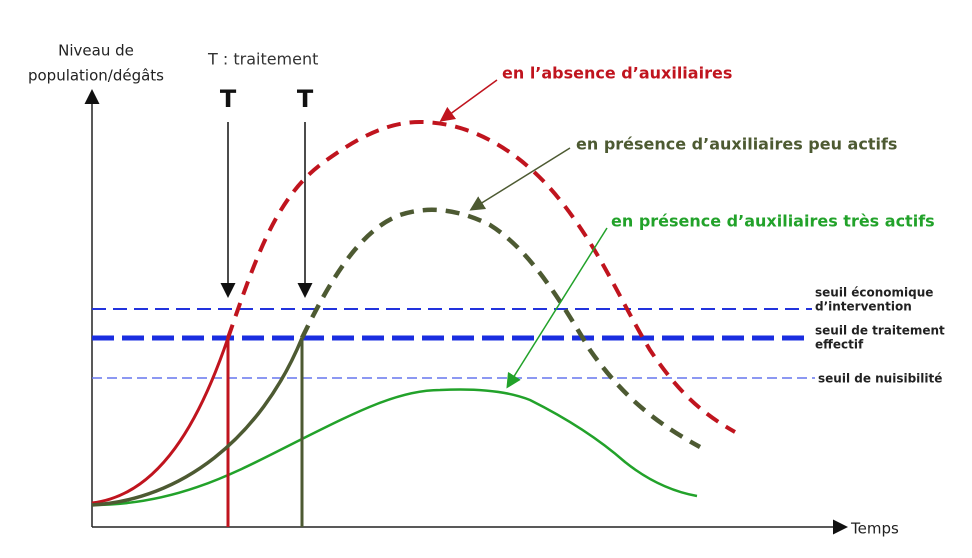 The image size is (972, 558). I want to click on y-axis-label: population/dégâts, so click(96, 76).